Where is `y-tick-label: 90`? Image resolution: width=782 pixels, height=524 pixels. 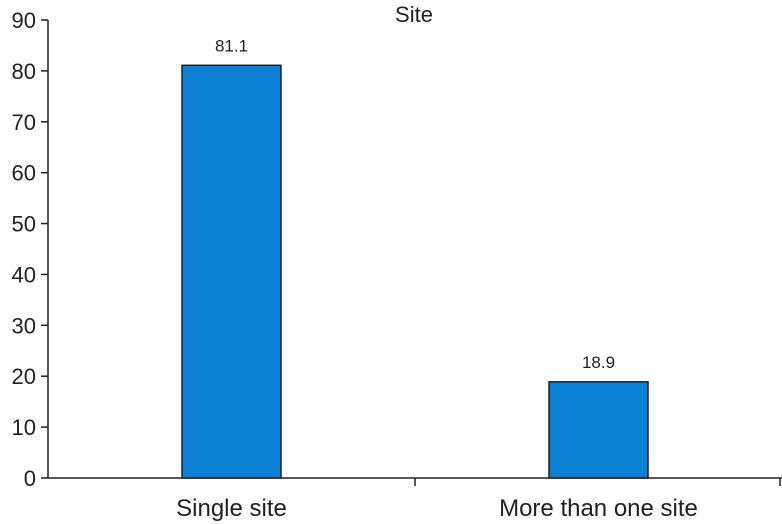
y-tick-label: 90 is located at coordinates (24, 20).